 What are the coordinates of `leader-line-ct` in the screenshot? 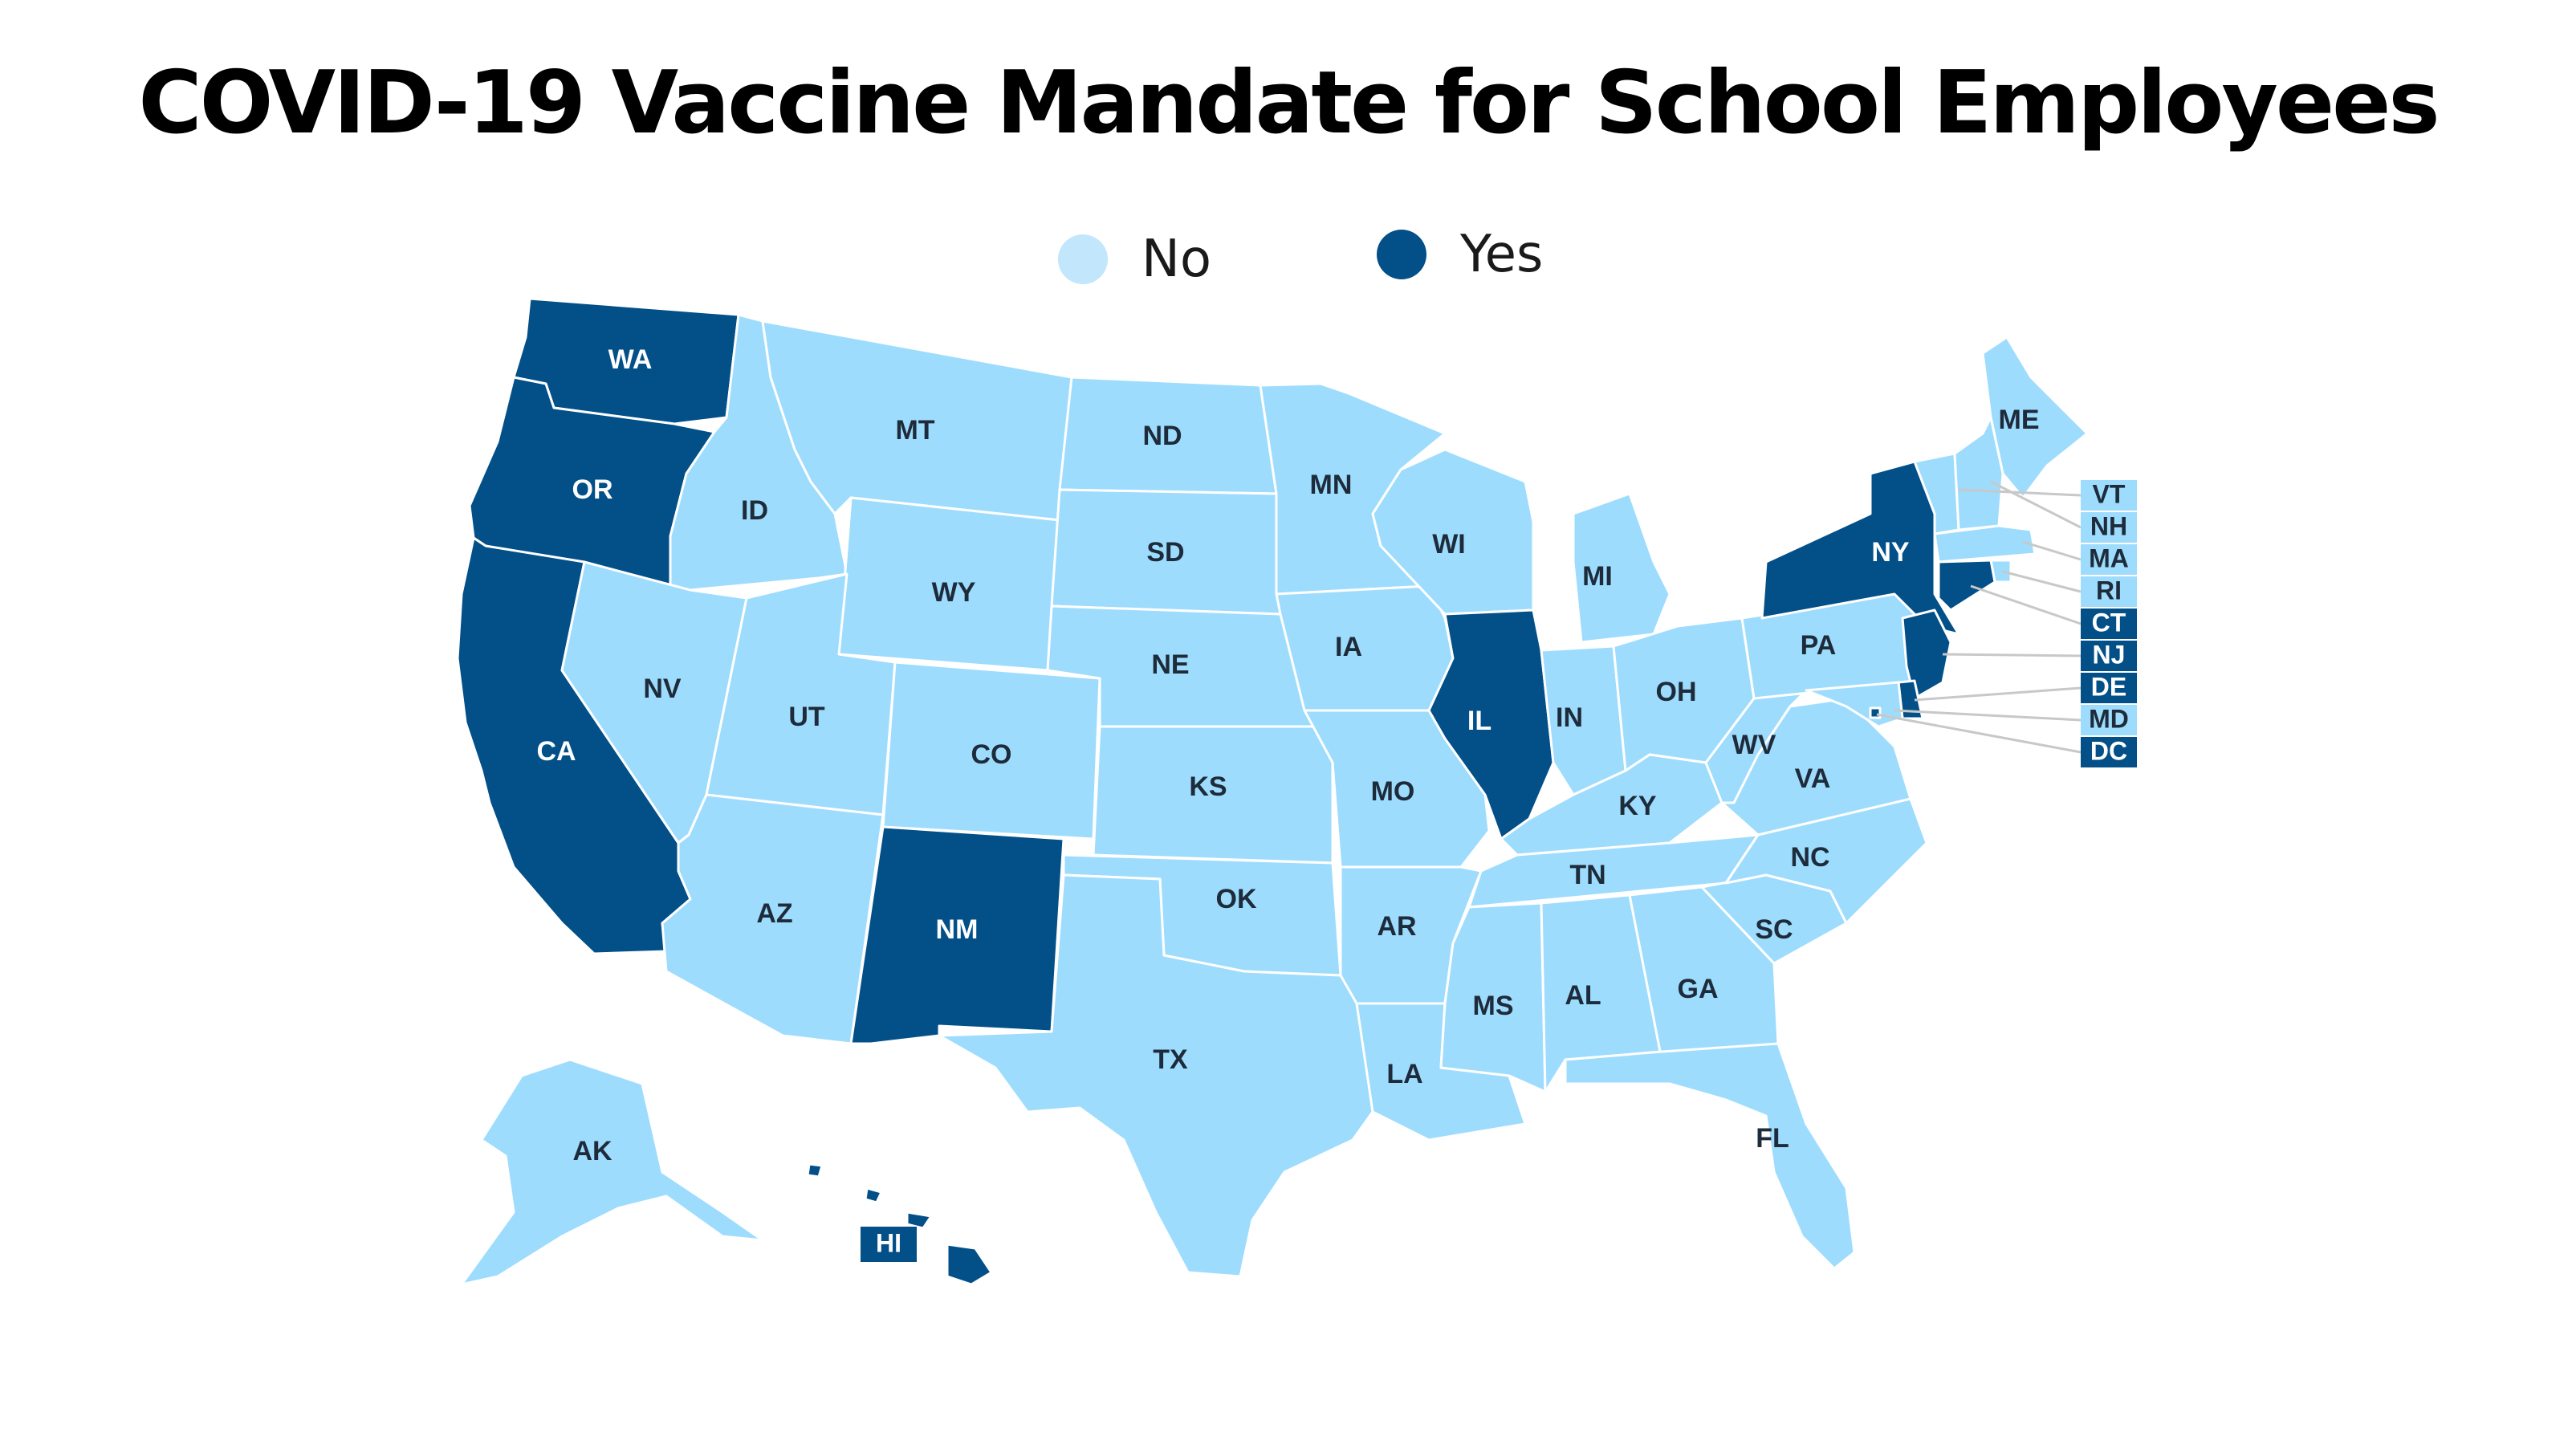 It's located at (2026, 604).